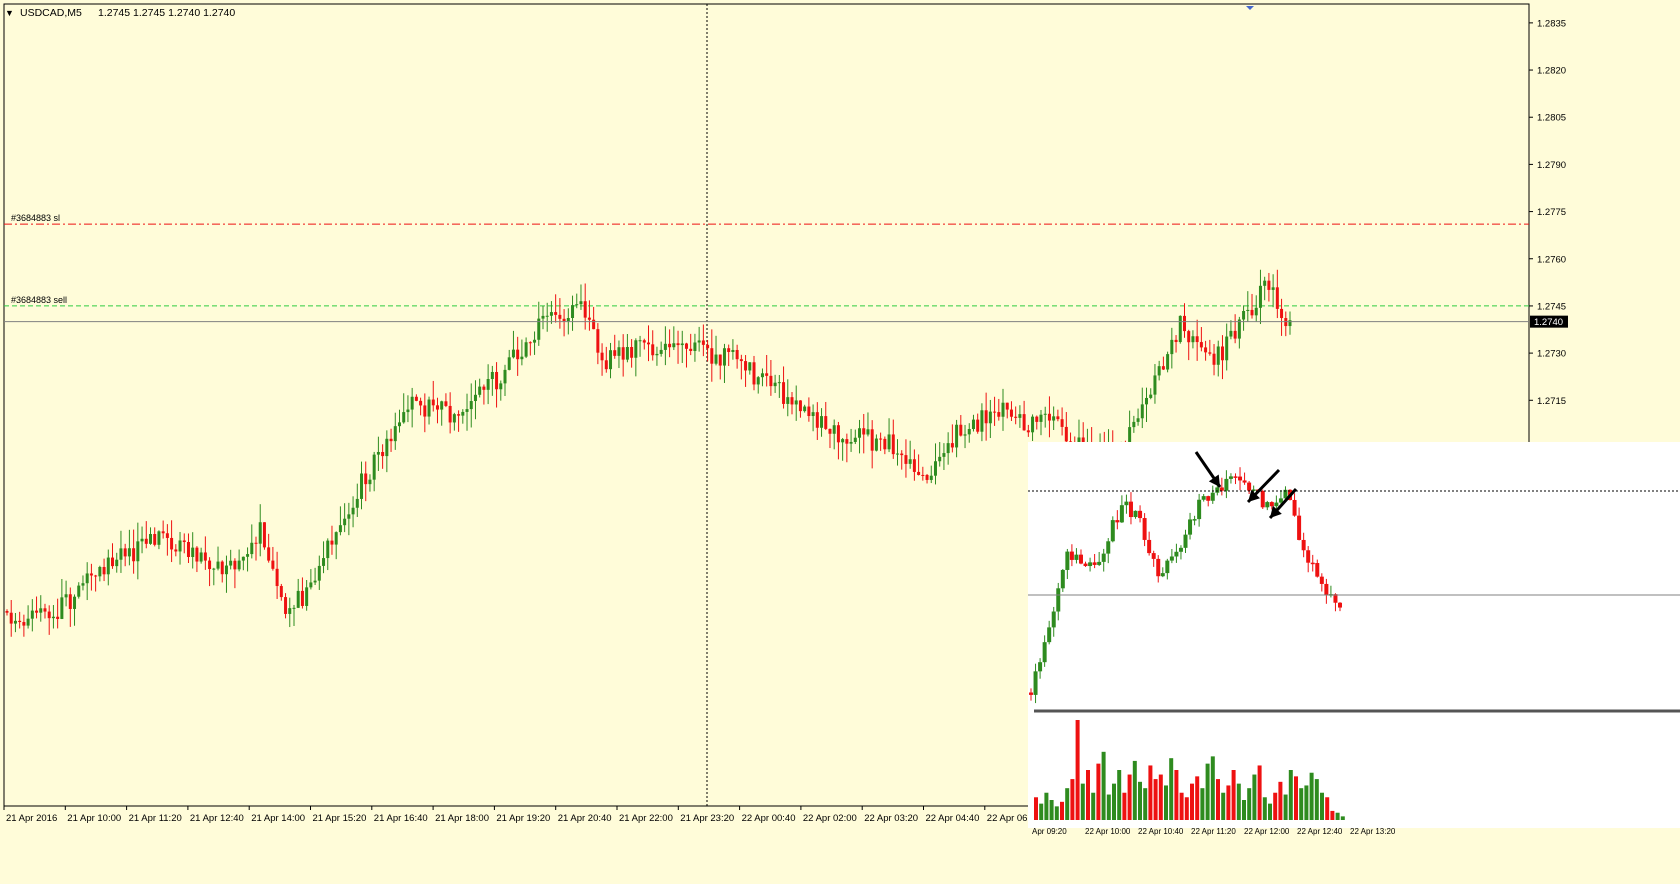  Describe the element at coordinates (953, 818) in the screenshot. I see `time-tick-label: 22 Apr 04:40` at that location.